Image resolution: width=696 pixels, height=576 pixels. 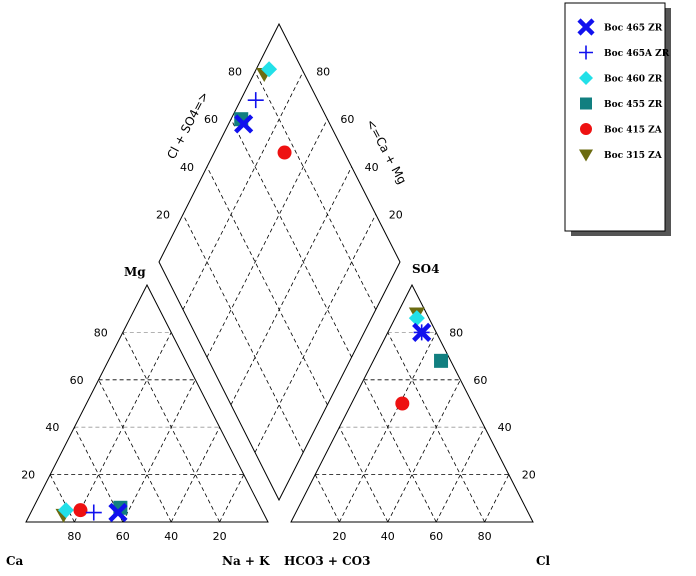 I want to click on cation-triangle-frame, so click(x=147, y=403).